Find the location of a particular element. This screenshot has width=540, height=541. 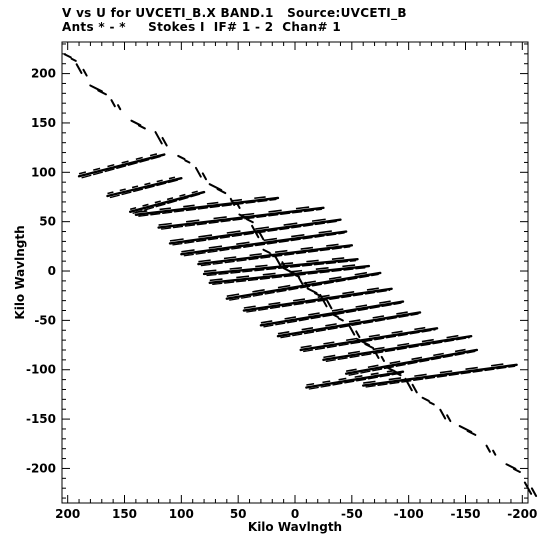

x-tick-label: -200 is located at coordinates (522, 514).